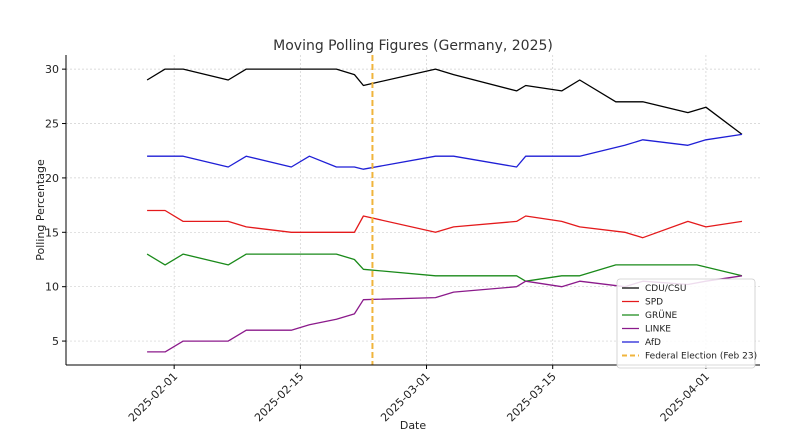  I want to click on y-tick-label: 30, so click(52, 69).